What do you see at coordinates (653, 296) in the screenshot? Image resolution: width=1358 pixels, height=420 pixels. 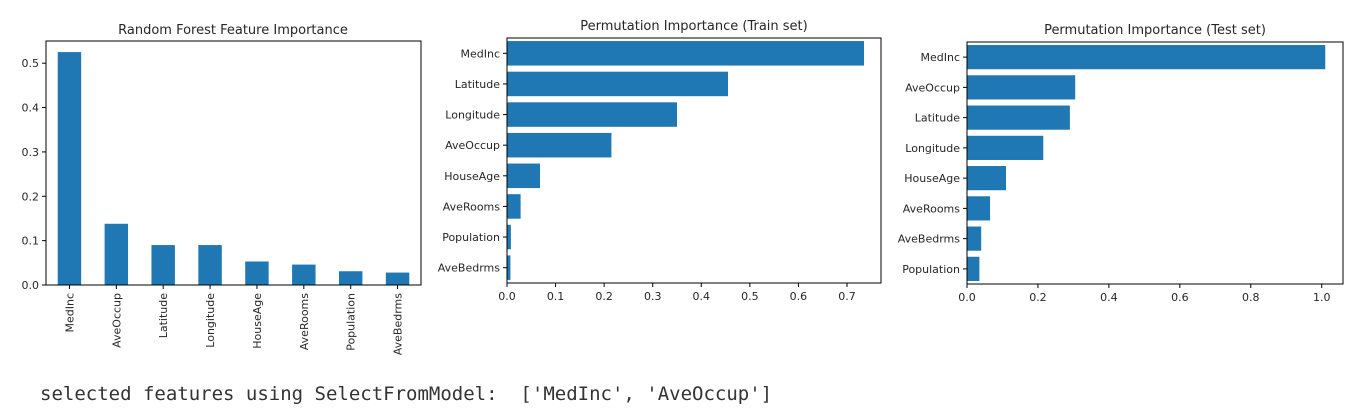 I see `x-tick-label: 0.3` at bounding box center [653, 296].